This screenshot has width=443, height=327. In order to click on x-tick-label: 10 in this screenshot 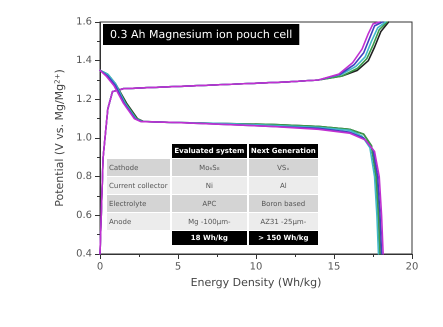, I will do `click(256, 267)`.